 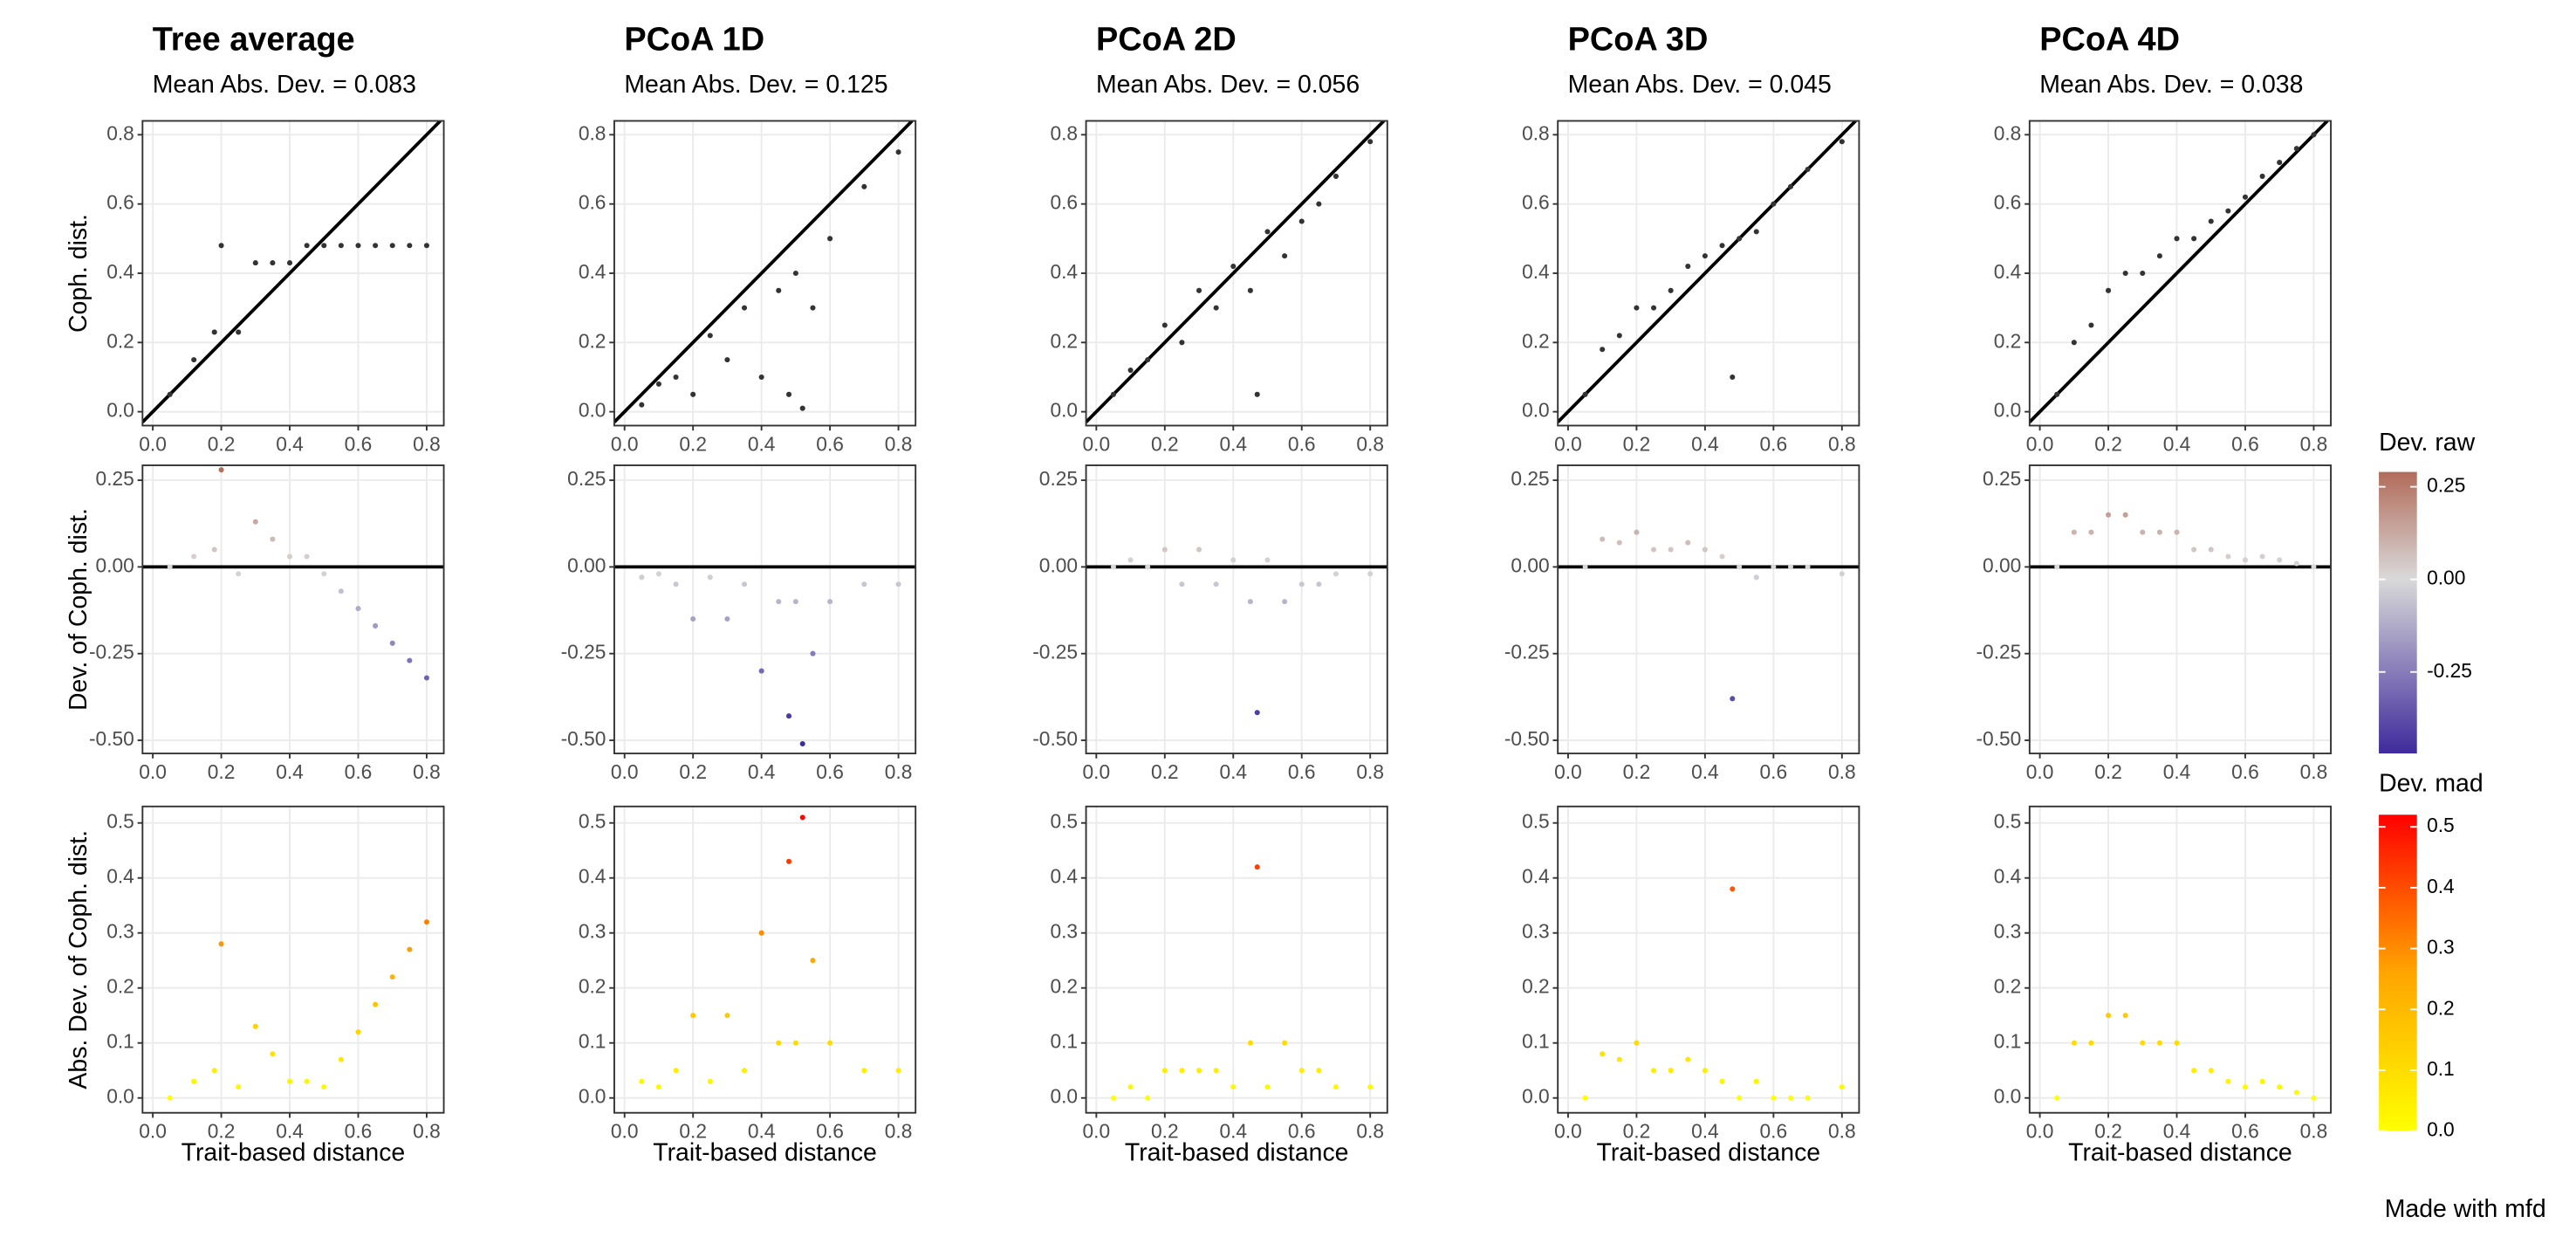 I want to click on colorbar-label: 0.1, so click(x=2441, y=1068).